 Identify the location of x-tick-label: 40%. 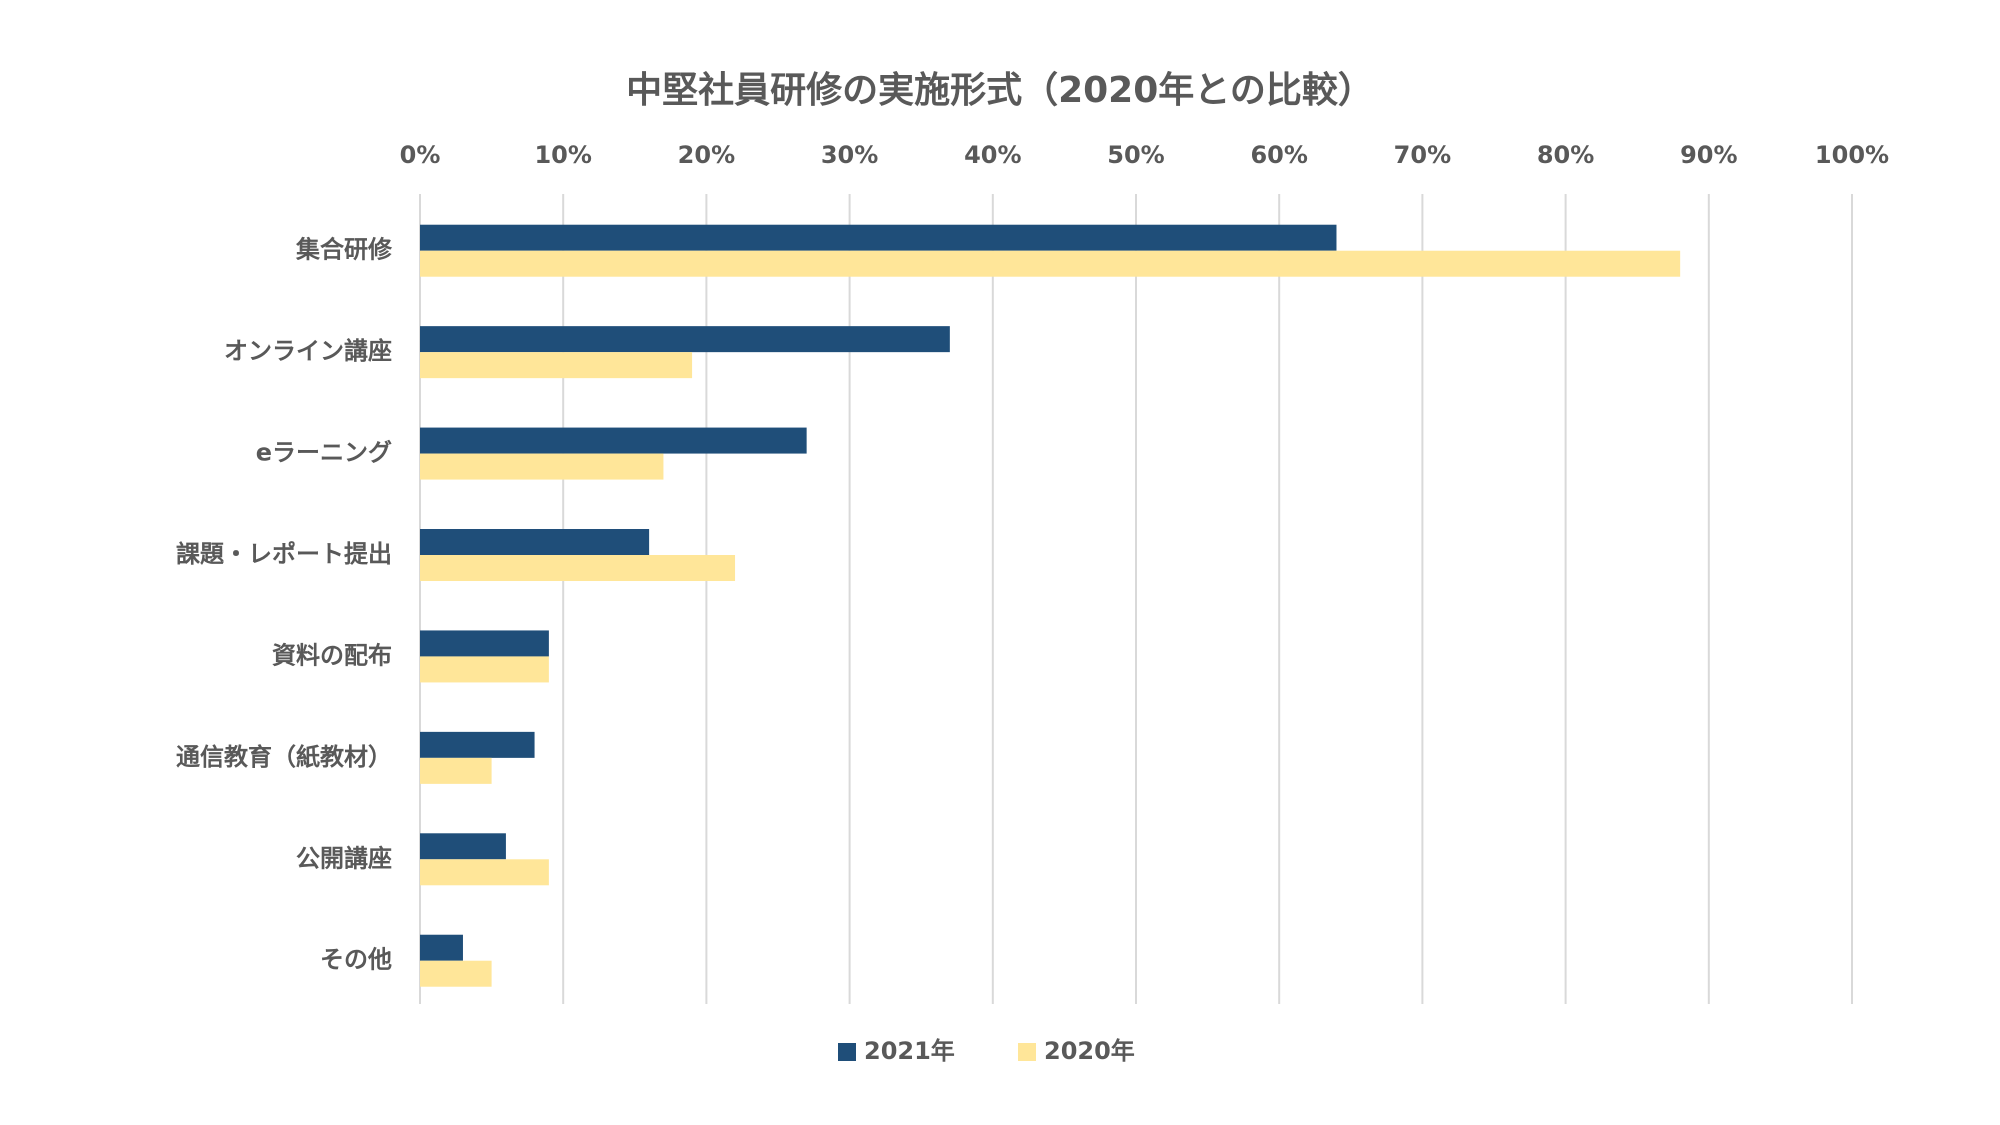
(992, 155).